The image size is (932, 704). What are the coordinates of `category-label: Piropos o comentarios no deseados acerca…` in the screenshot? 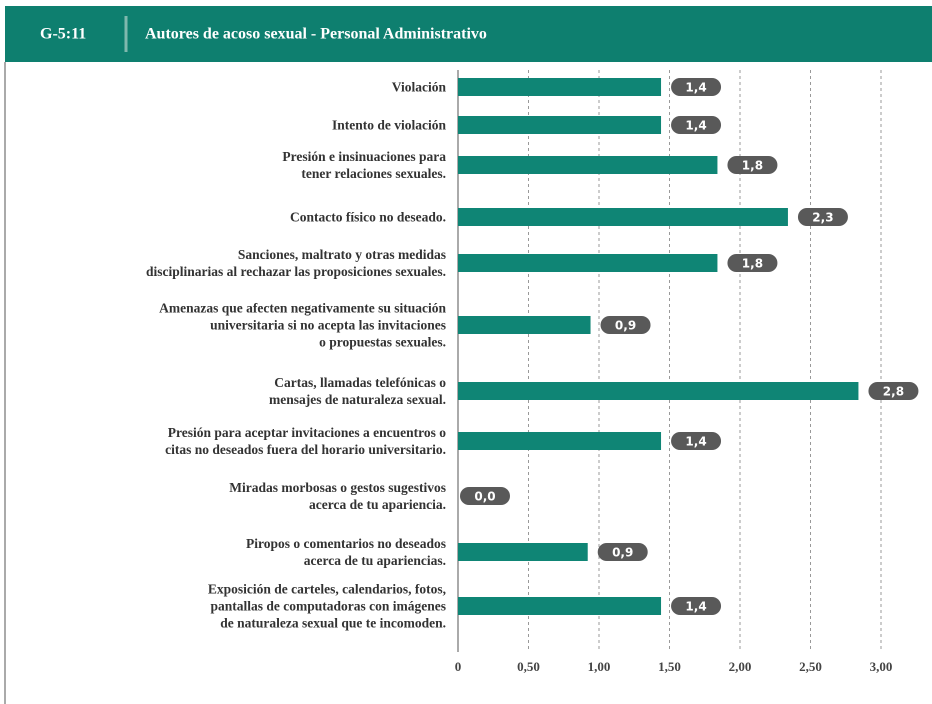 It's located at (345, 552).